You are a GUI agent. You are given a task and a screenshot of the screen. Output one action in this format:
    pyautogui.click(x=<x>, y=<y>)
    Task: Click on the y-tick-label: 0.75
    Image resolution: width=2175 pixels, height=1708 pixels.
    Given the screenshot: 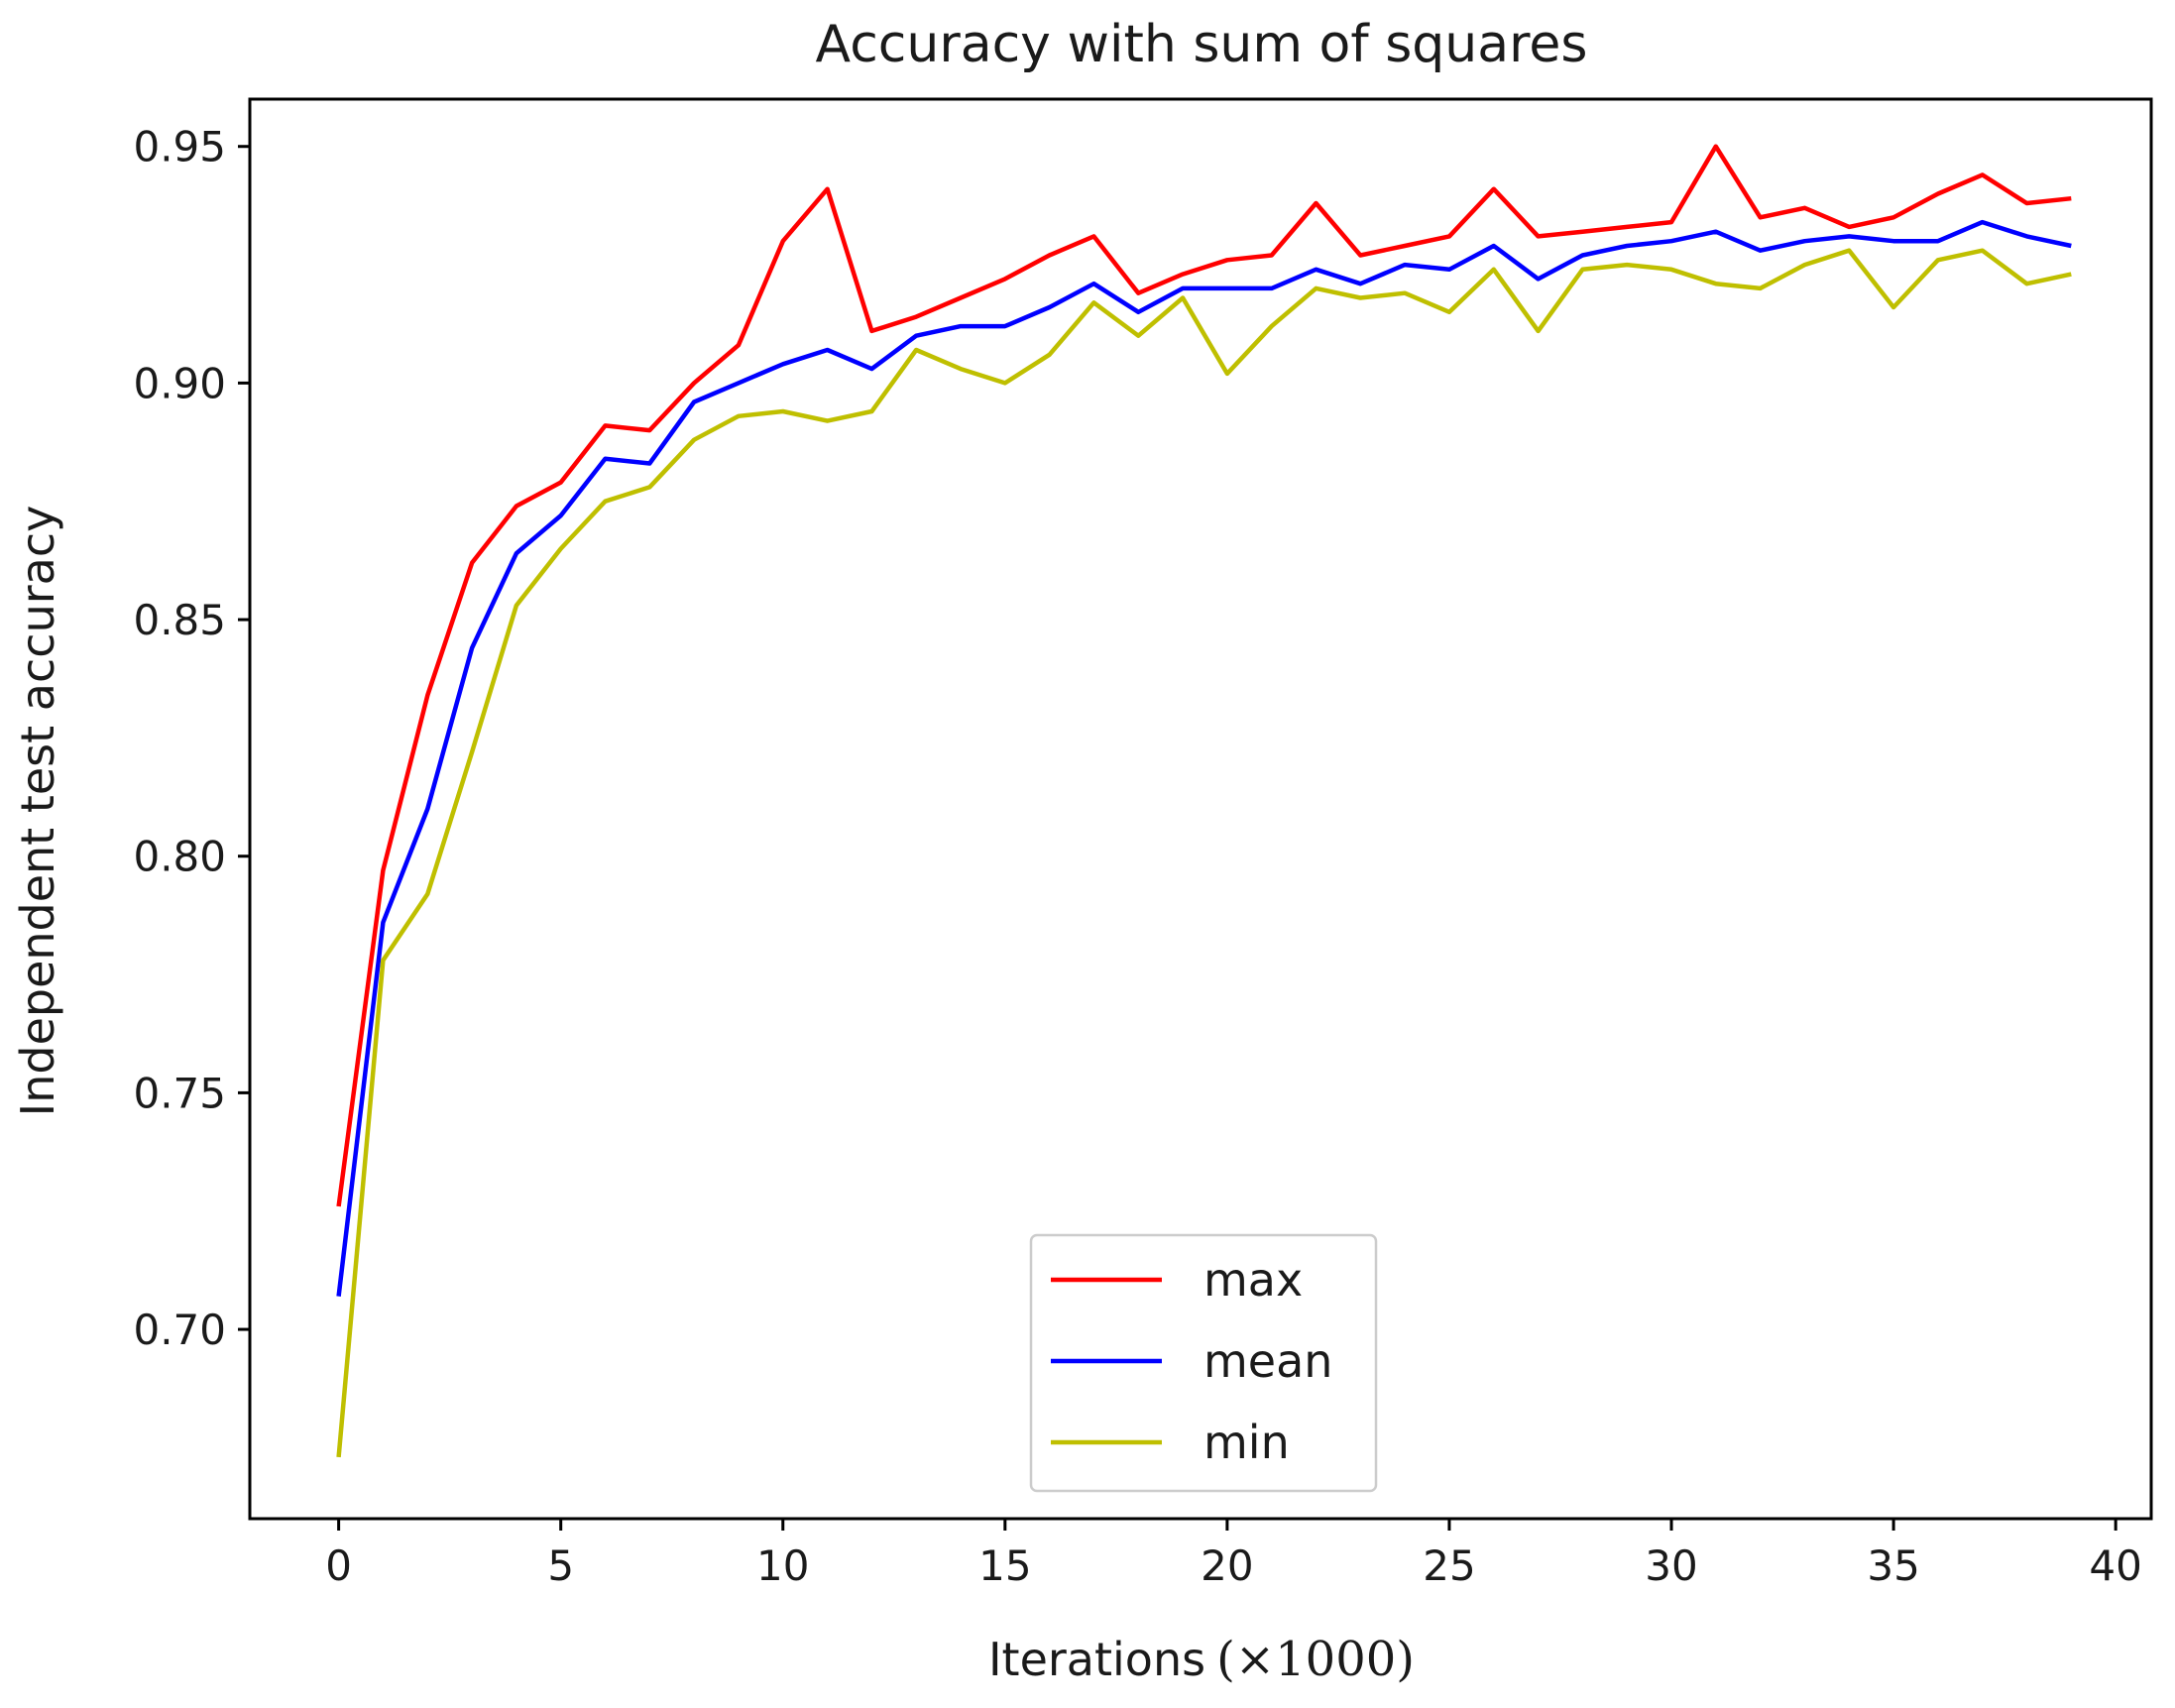 What is the action you would take?
    pyautogui.click(x=180, y=1093)
    